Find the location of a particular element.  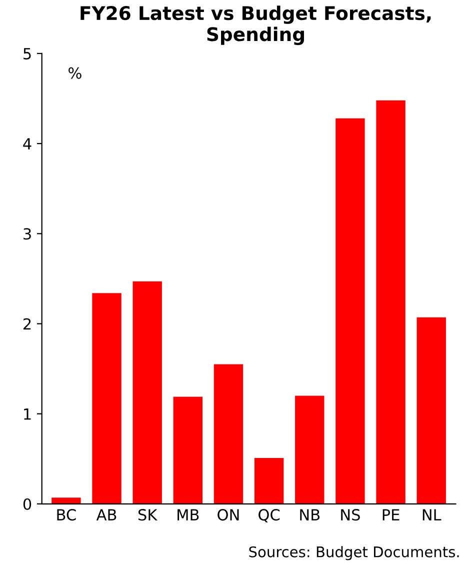

x-tick-label: NB is located at coordinates (310, 514).